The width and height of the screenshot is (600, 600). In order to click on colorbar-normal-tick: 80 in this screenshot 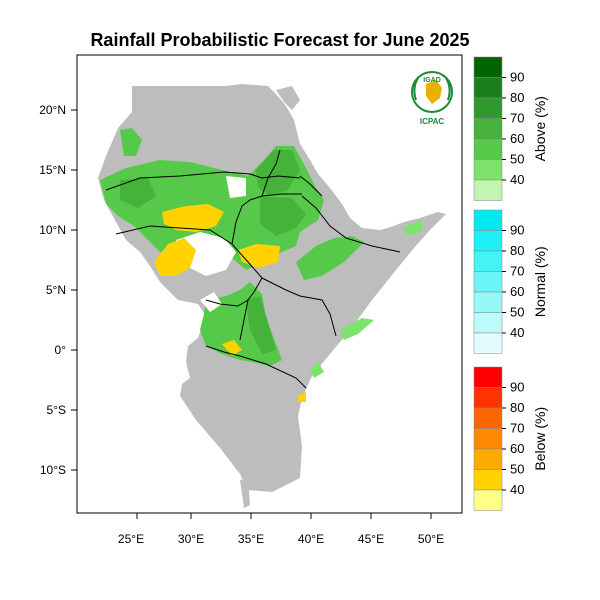, I will do `click(517, 250)`.